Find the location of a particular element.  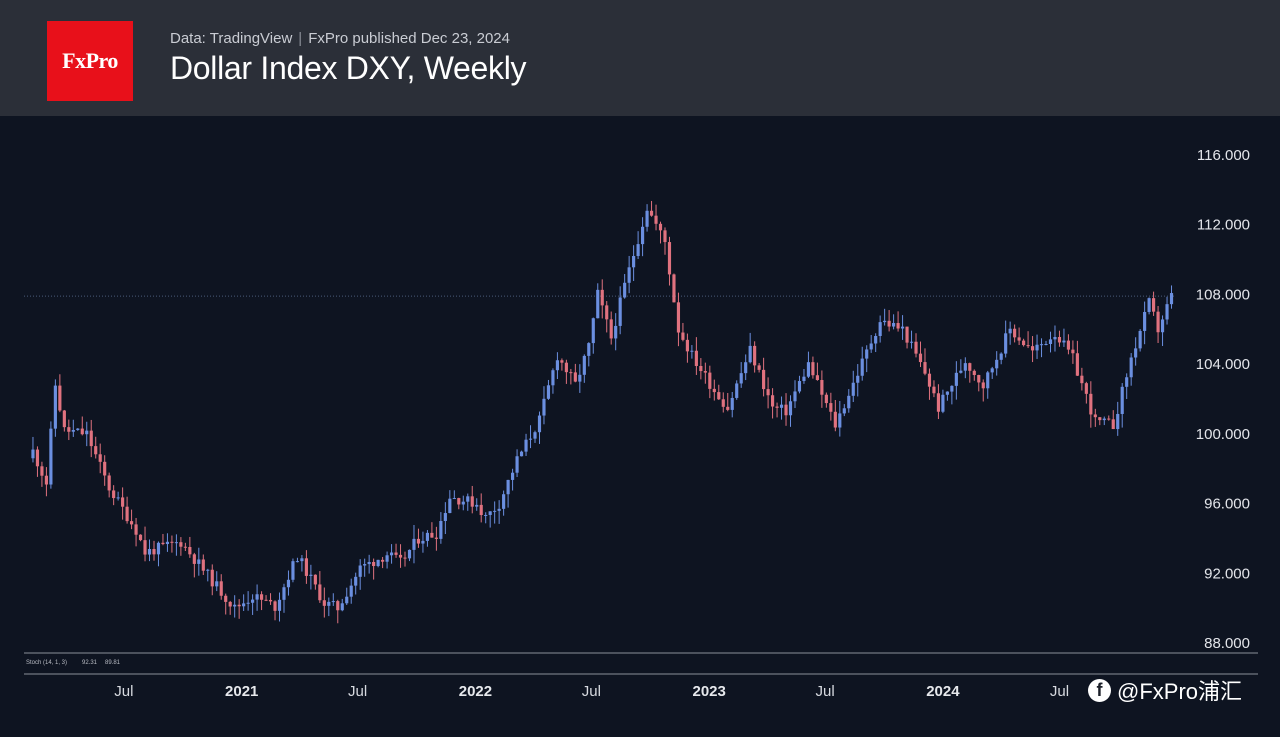

watermark-text: @FxPro浦汇 is located at coordinates (1180, 691).